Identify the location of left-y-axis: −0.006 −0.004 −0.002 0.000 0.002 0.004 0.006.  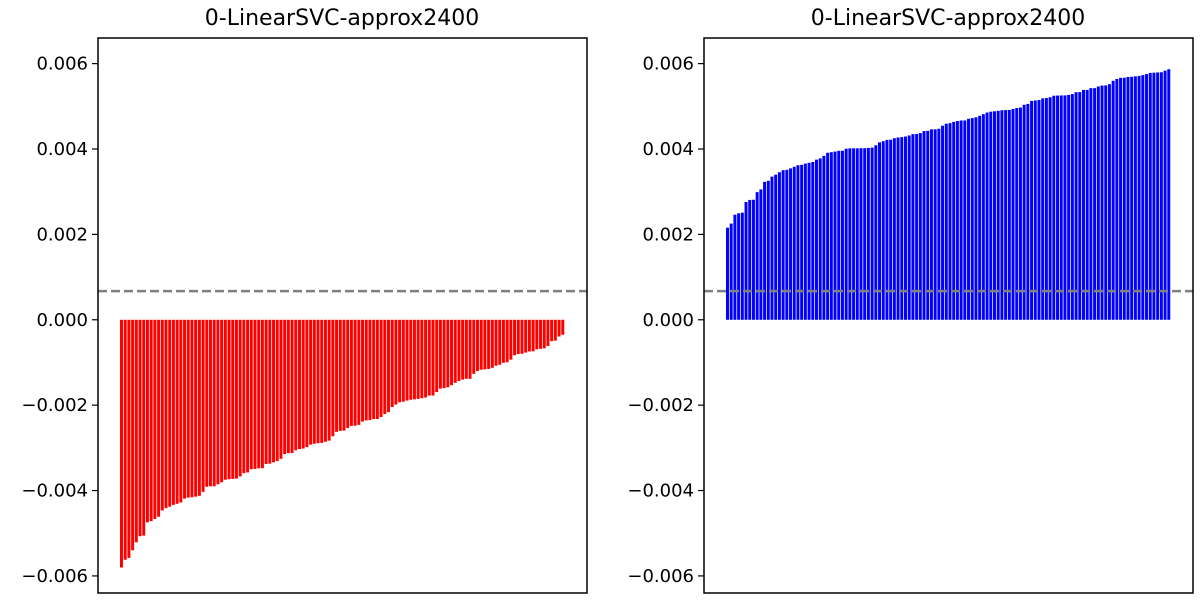
(59, 320).